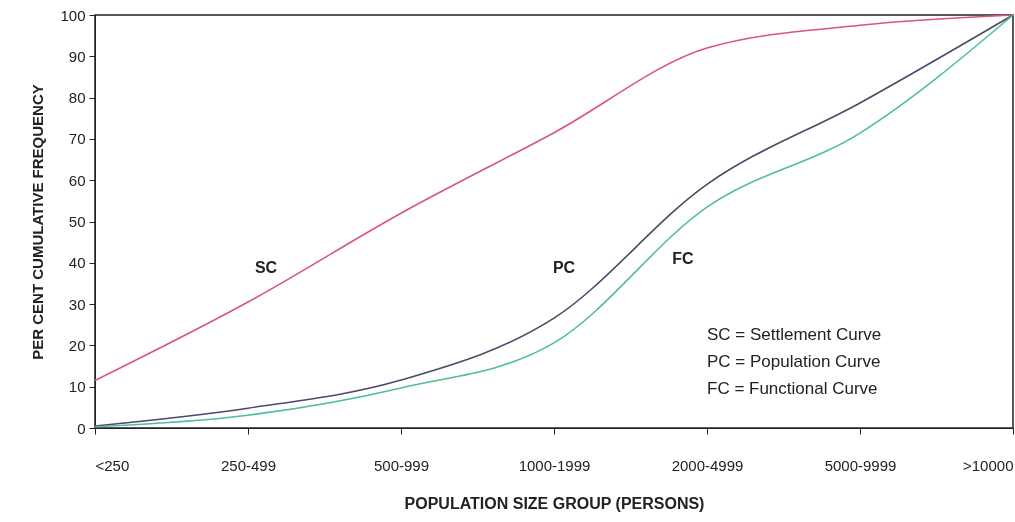  What do you see at coordinates (112, 465) in the screenshot?
I see `x-tick-label: <250` at bounding box center [112, 465].